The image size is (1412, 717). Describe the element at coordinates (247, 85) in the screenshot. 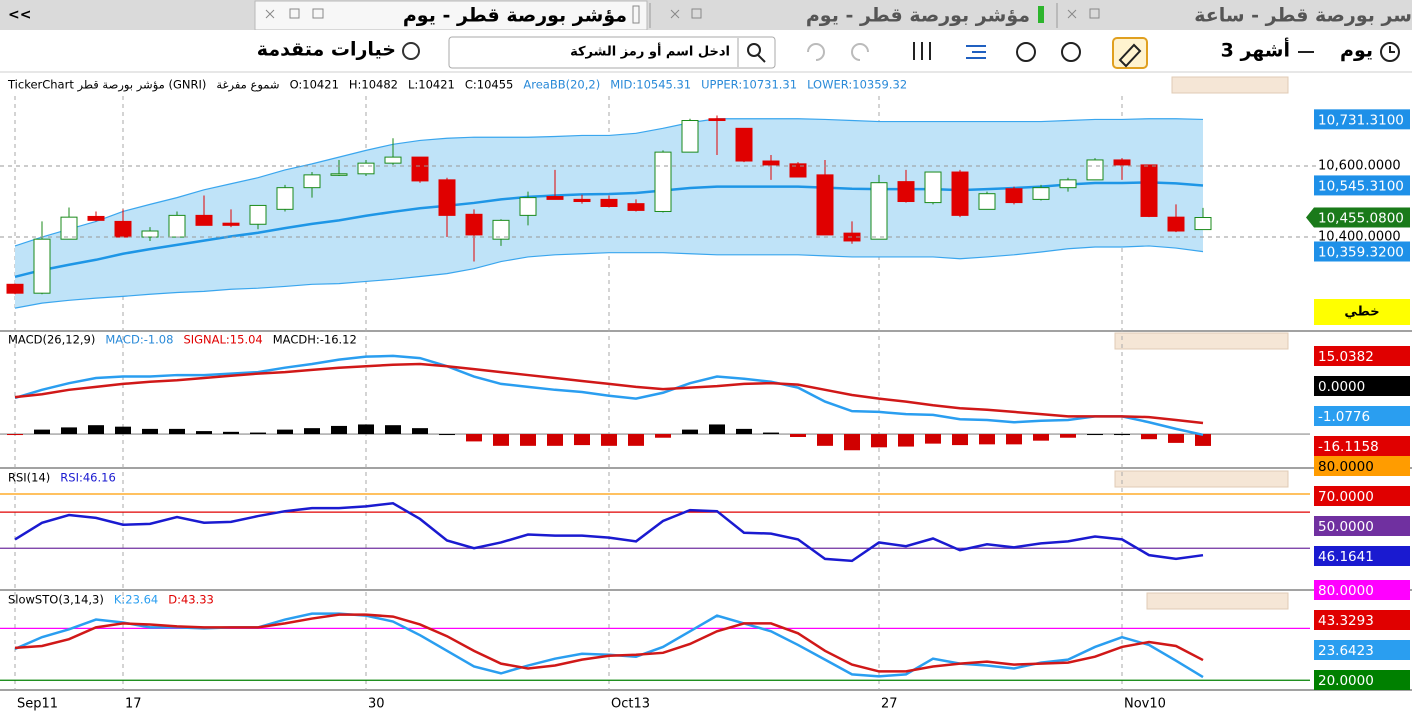

I see `panel-header: شموع مفرغة` at that location.